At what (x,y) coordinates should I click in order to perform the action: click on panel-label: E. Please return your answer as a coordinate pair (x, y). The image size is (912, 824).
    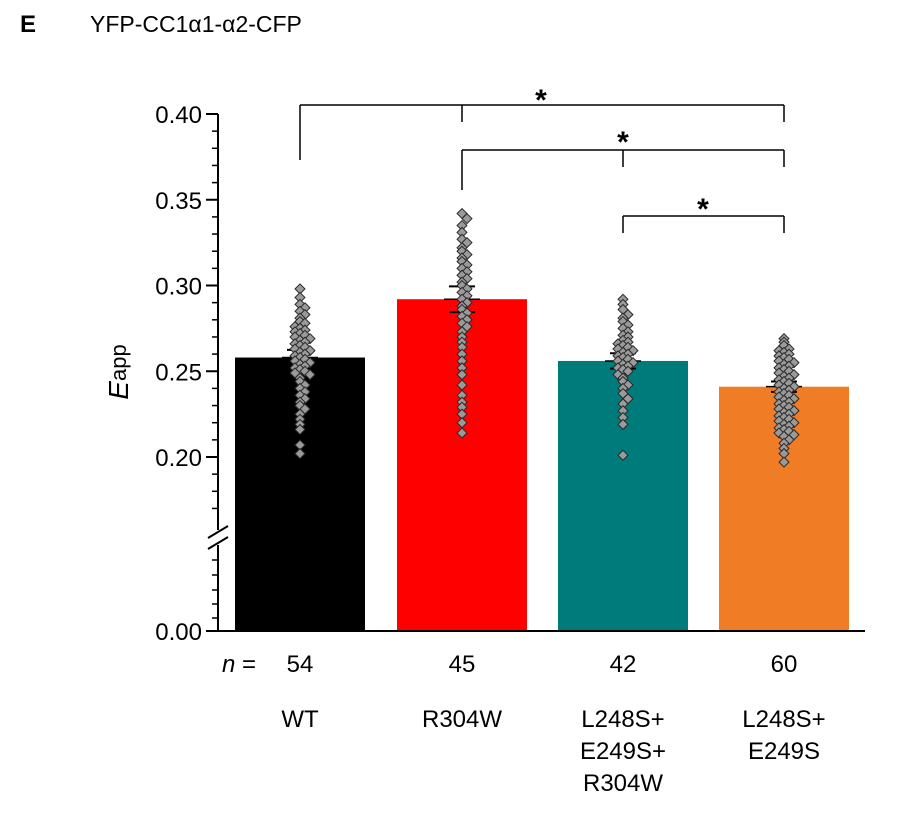
    Looking at the image, I should click on (28, 24).